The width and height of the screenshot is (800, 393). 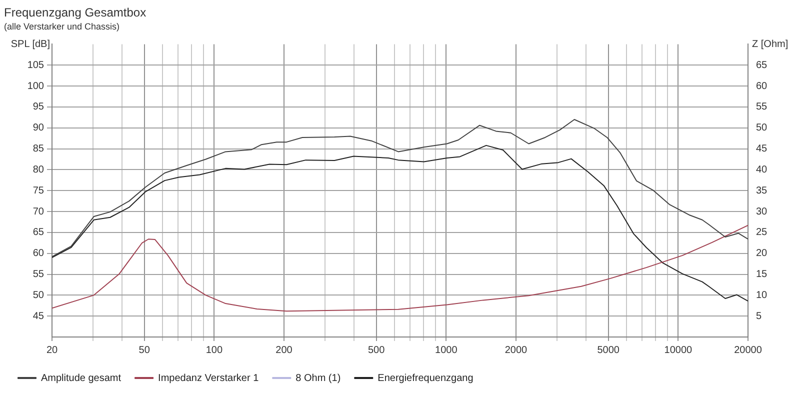 What do you see at coordinates (762, 170) in the screenshot?
I see `y2-tick-label: 40` at bounding box center [762, 170].